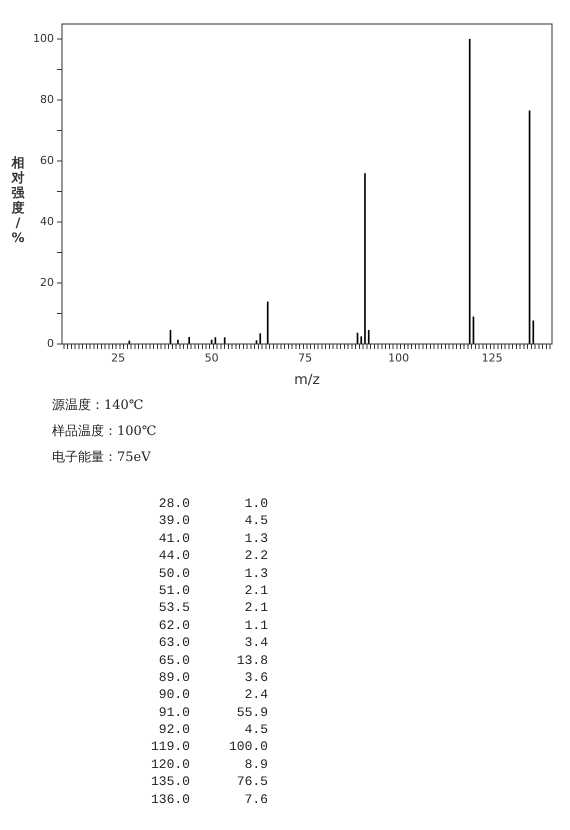 The image size is (570, 830). I want to click on text: 136.0 7.6, so click(209, 799).